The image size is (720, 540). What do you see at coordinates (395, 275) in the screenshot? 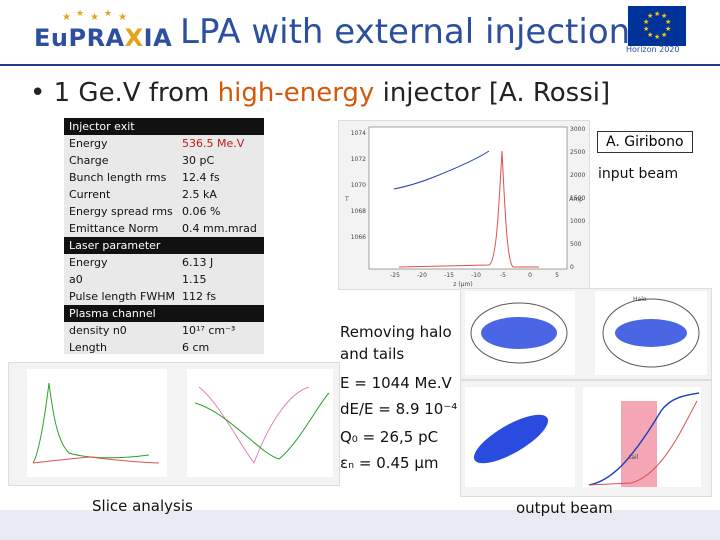
I see `x-tick-label: -25` at bounding box center [395, 275].